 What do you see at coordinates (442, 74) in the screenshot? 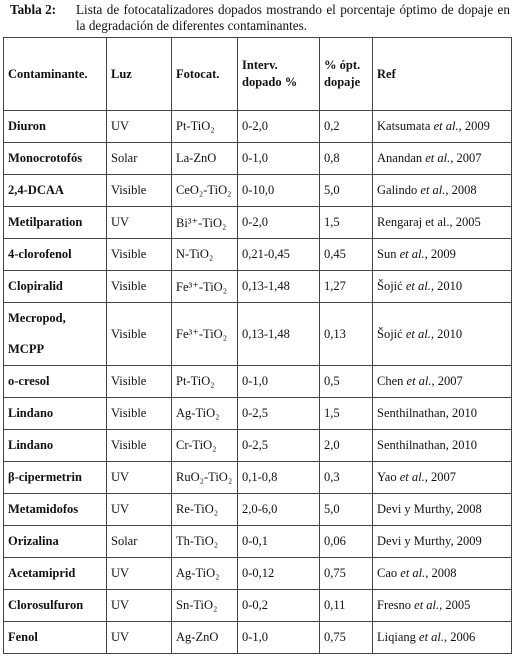
I see `header-ref: Ref` at bounding box center [442, 74].